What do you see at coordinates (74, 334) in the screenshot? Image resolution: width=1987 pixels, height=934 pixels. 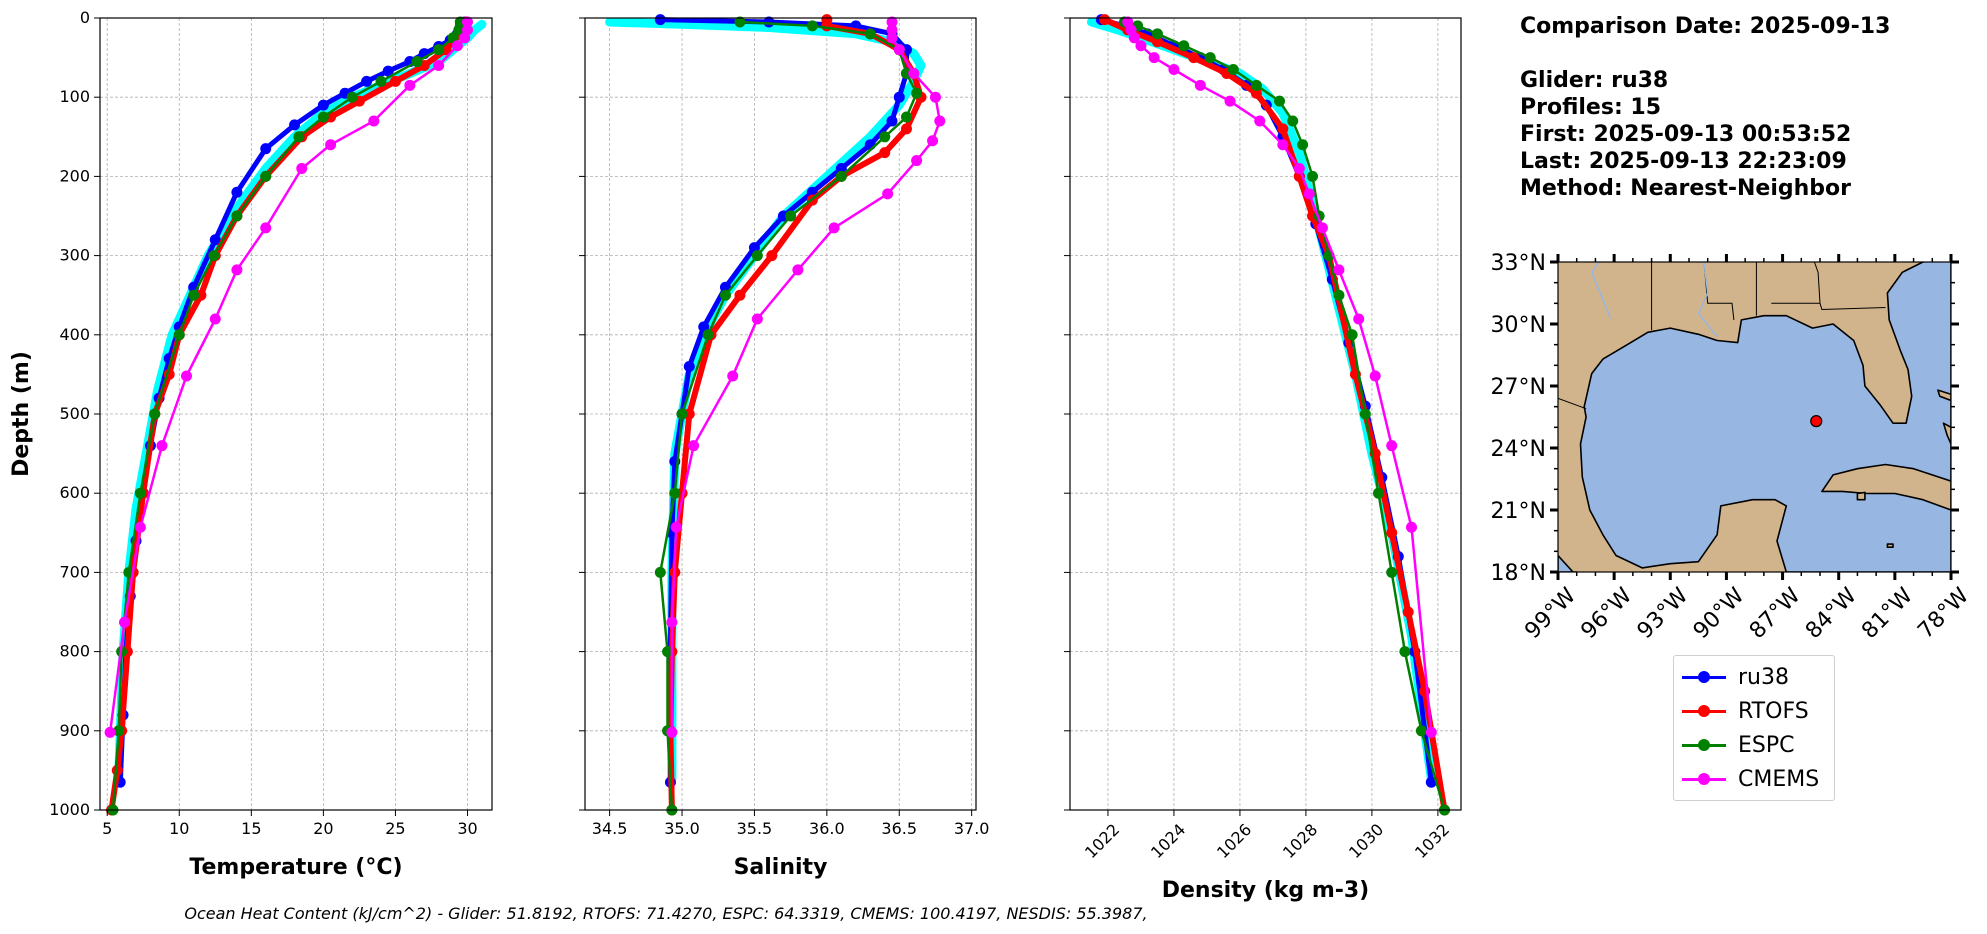 I see `y-tick-label: 400` at bounding box center [74, 334].